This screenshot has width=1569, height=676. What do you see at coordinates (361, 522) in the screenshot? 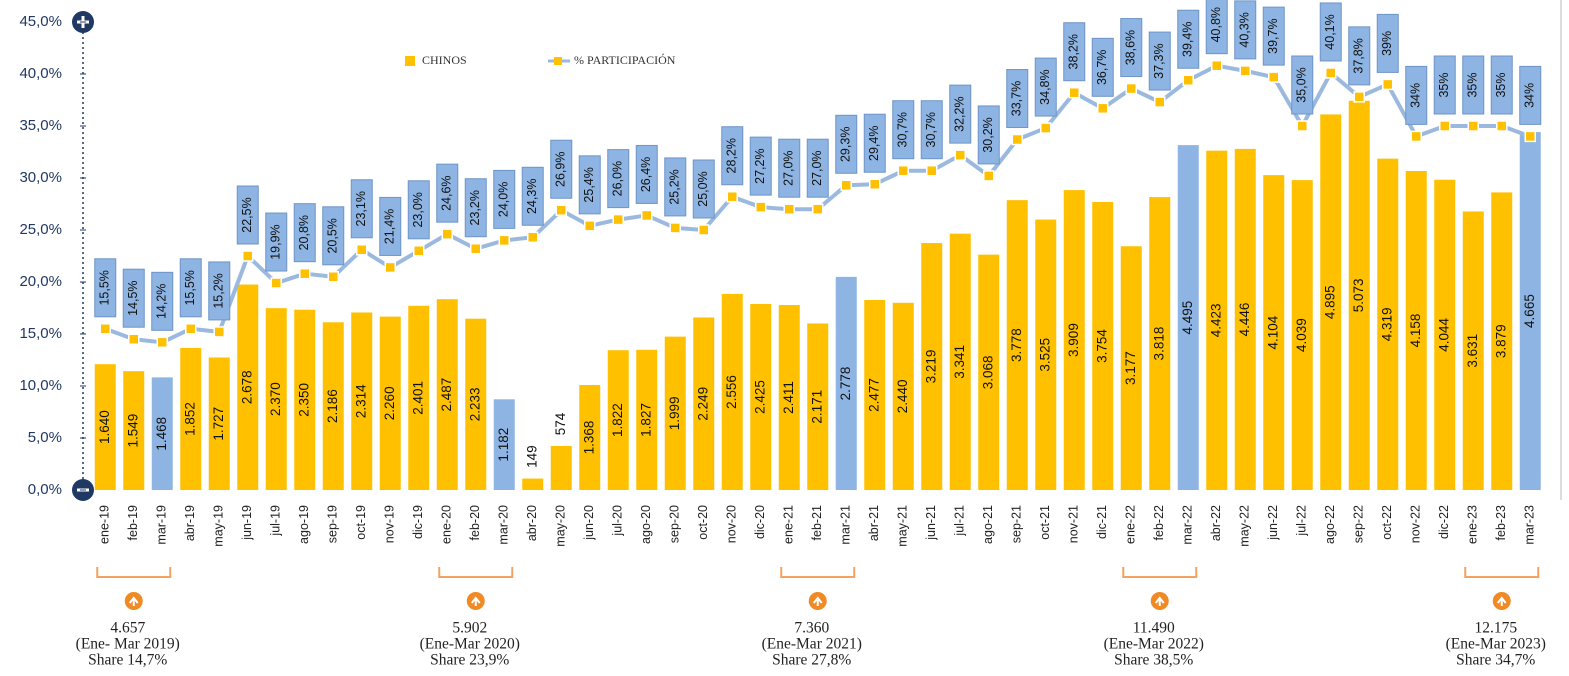
I see `x-tick-label: oct-19` at bounding box center [361, 522].